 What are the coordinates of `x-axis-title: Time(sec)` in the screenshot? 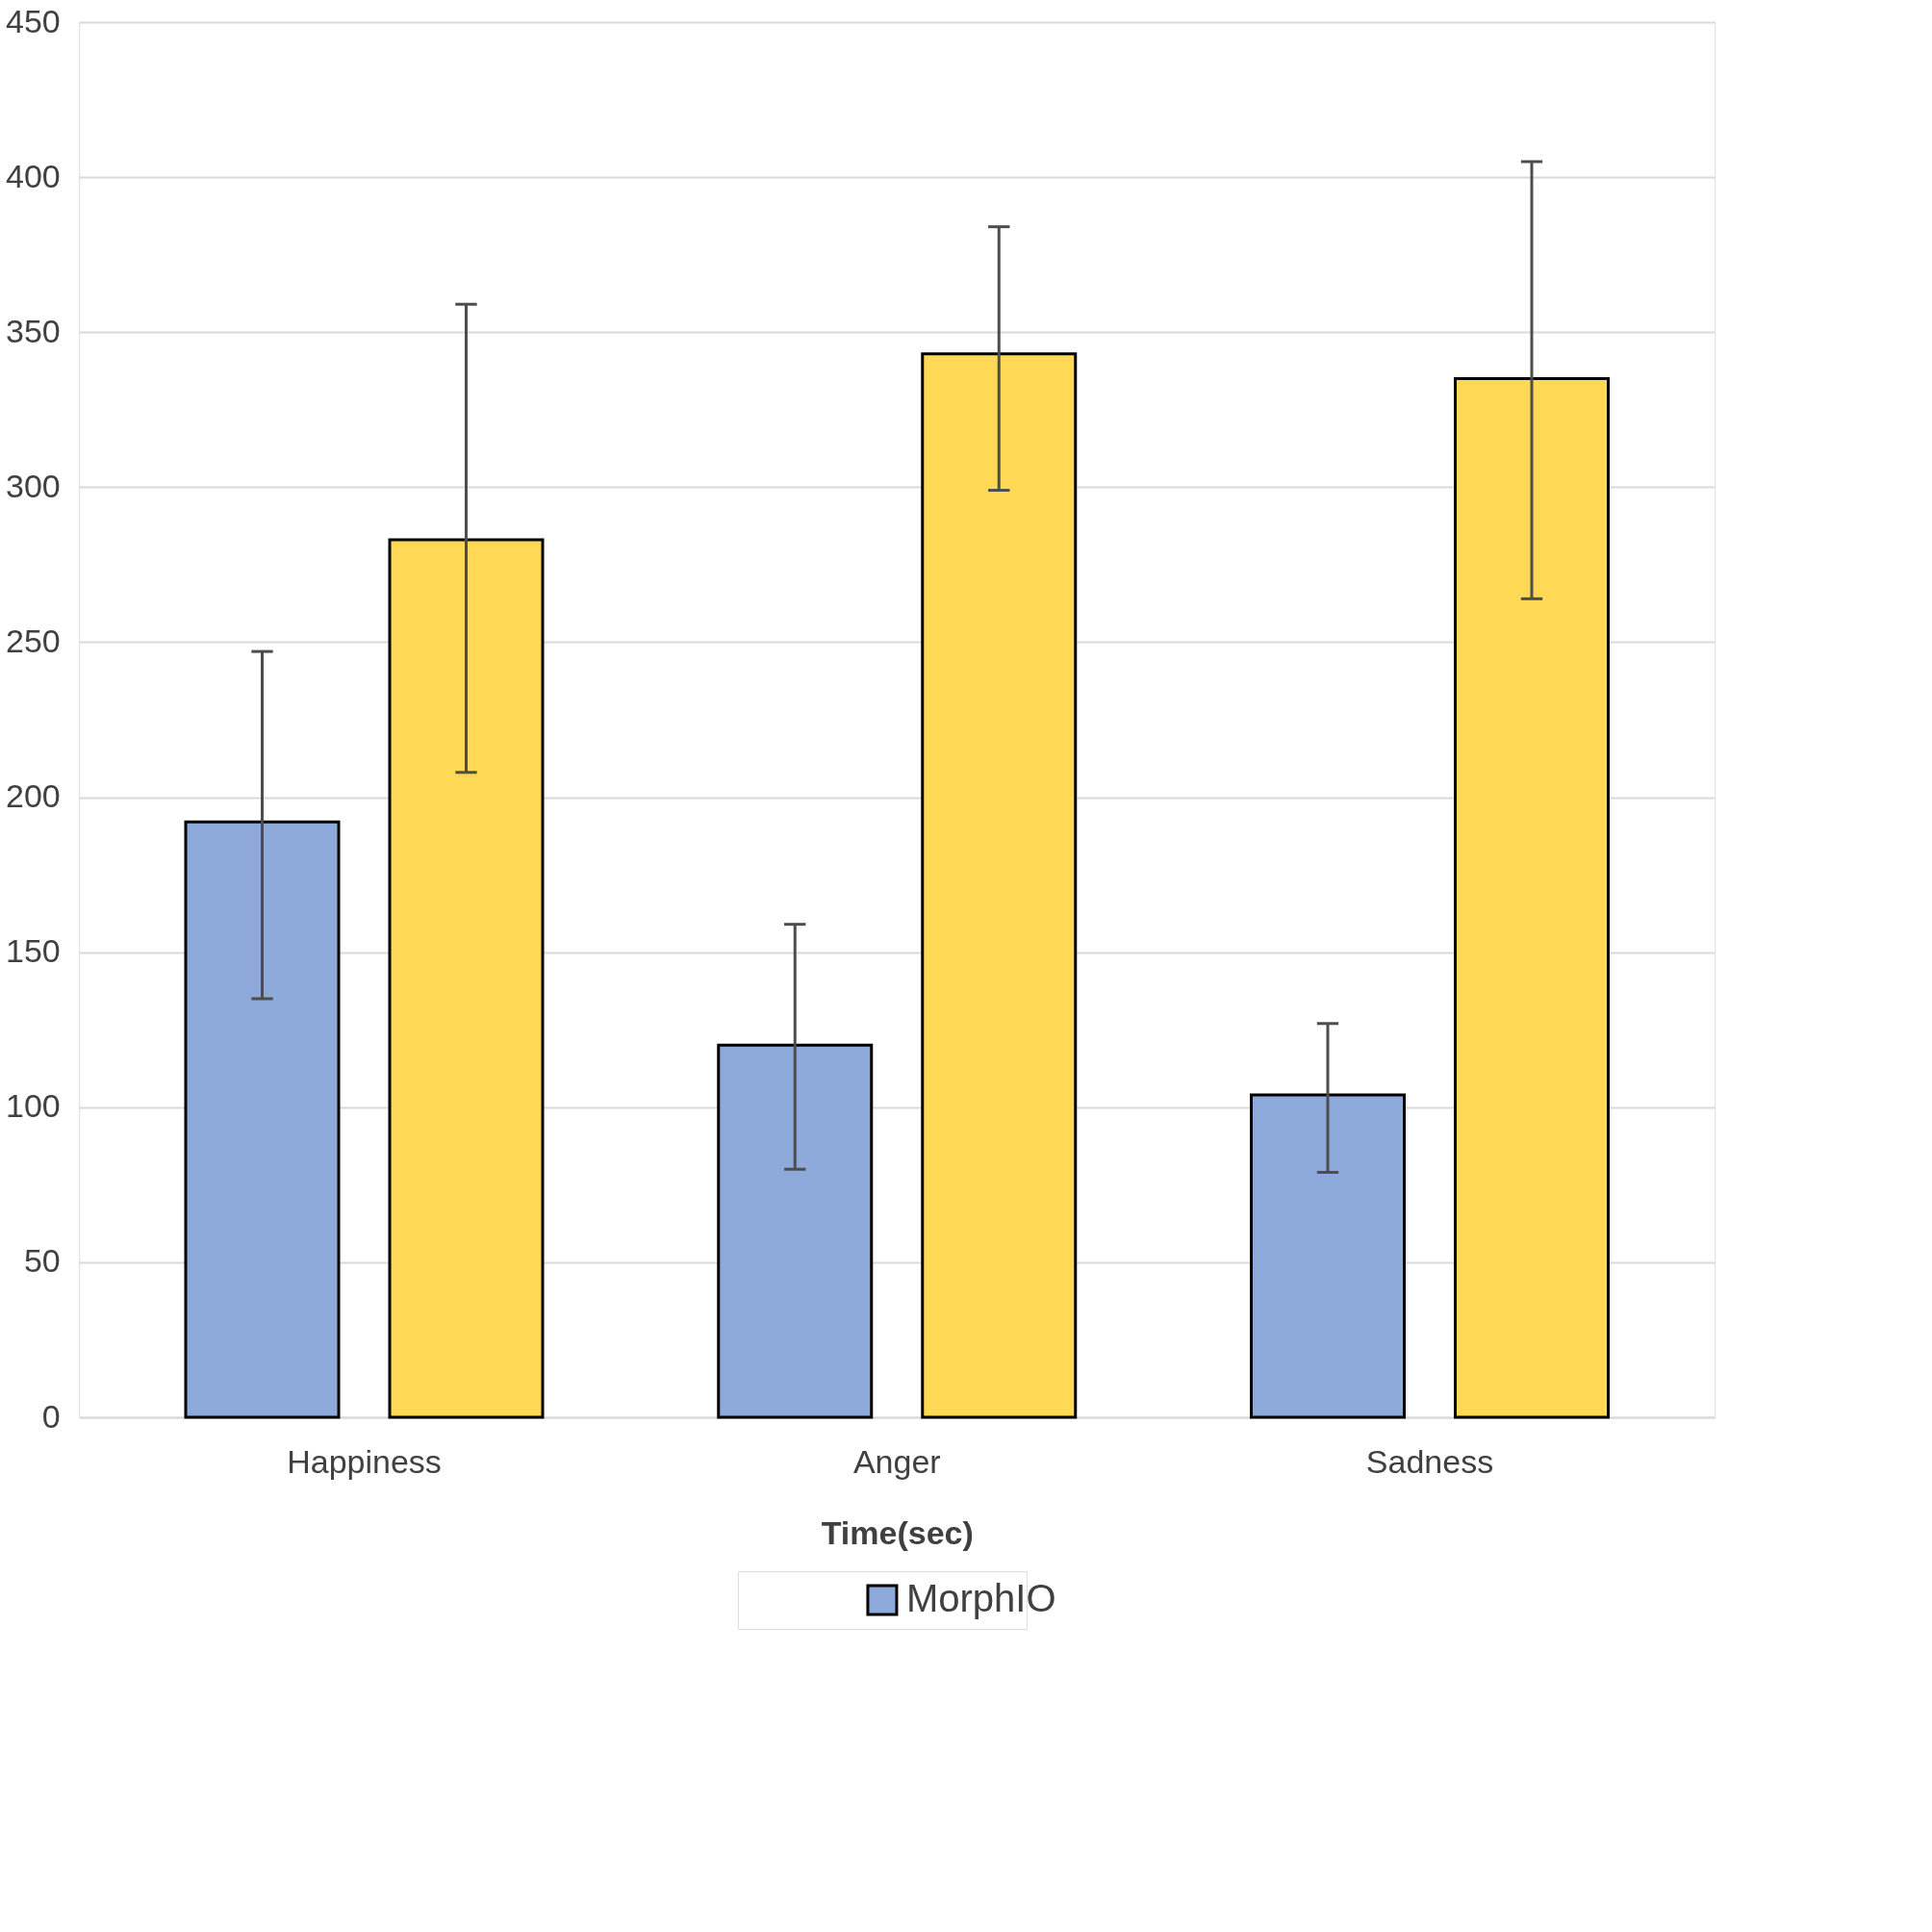 It's located at (897, 1532).